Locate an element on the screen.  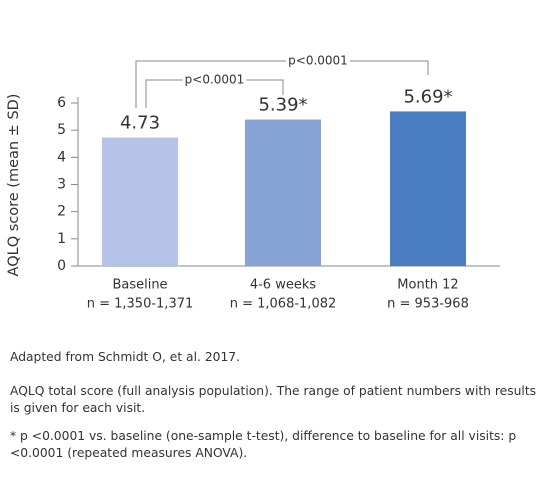
note: Adapted from Schmidt O, et al. 2017. is located at coordinates (125, 357).